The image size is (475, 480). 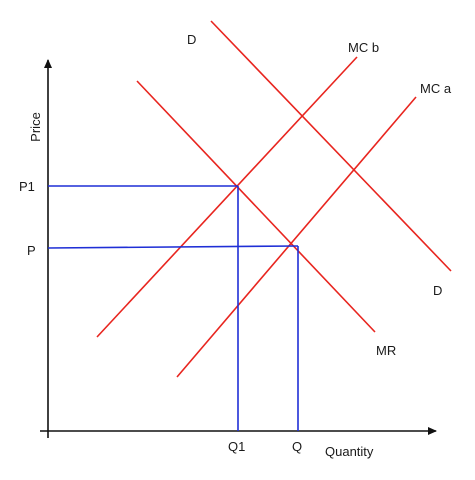 What do you see at coordinates (386, 350) in the screenshot?
I see `marginal-revenue-label: MR` at bounding box center [386, 350].